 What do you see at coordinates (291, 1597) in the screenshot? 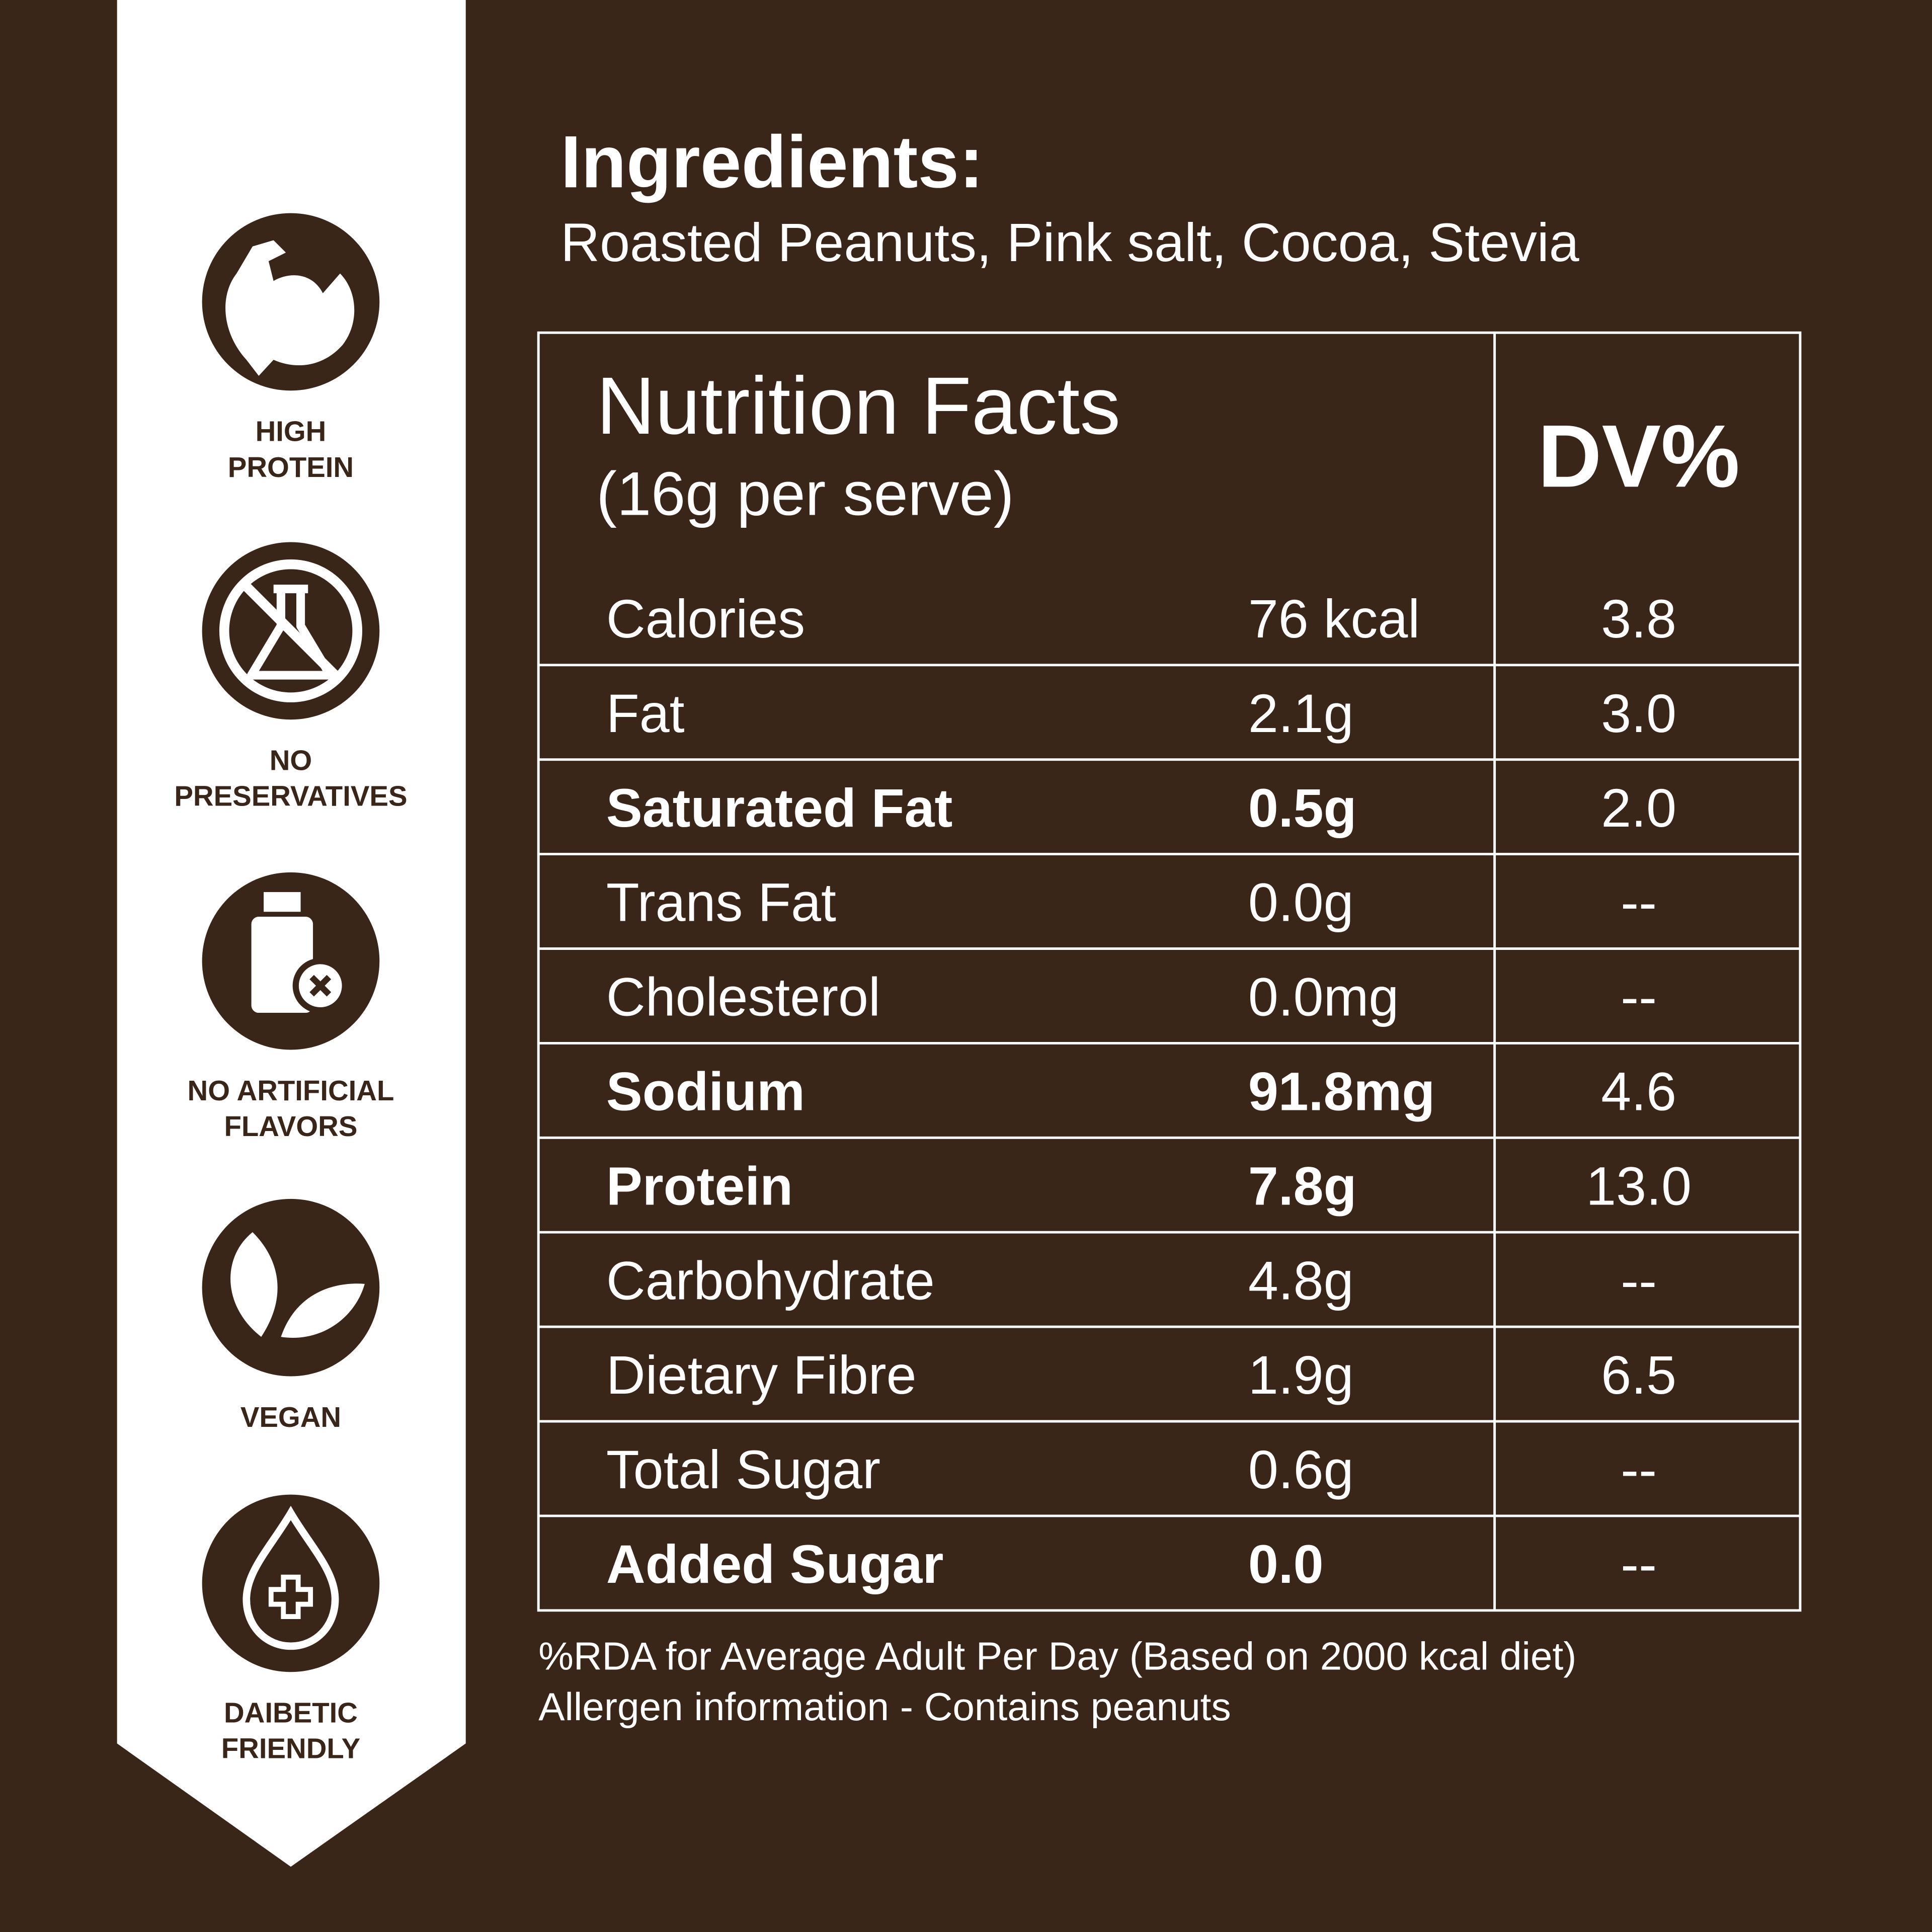
I see `plus-icon` at bounding box center [291, 1597].